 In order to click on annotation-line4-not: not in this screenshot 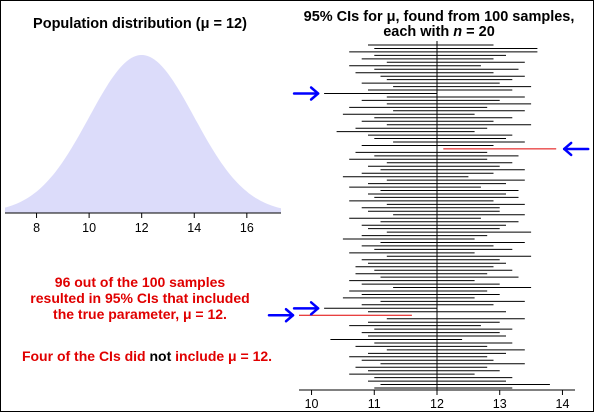, I will do `click(161, 356)`.